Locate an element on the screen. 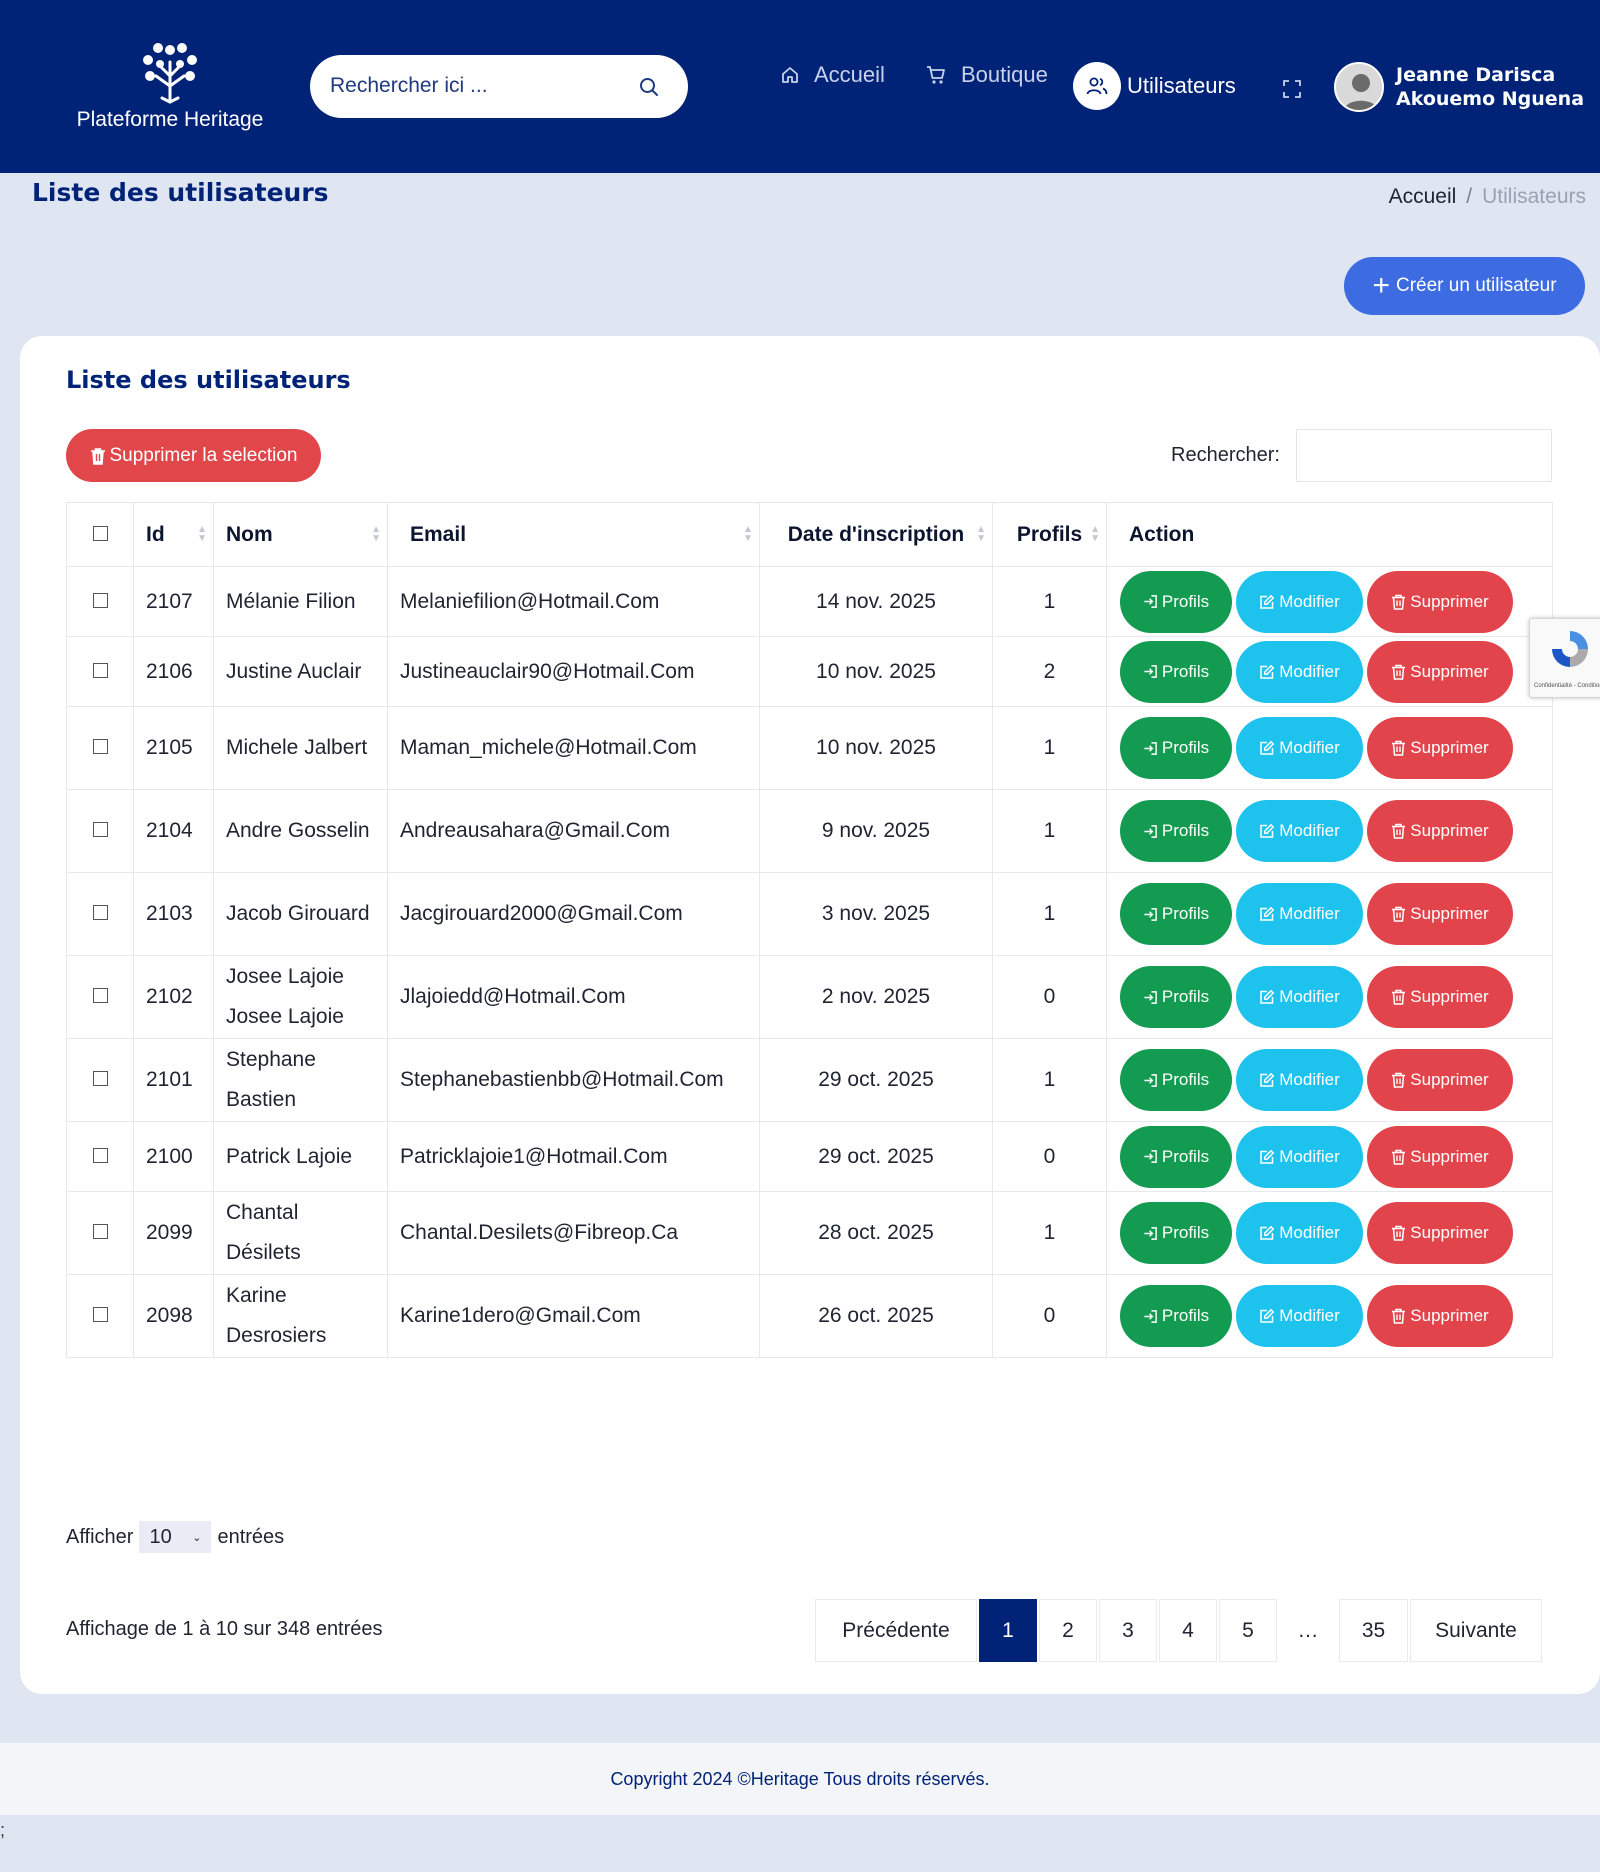 This screenshot has height=1872, width=1600. header-search-input is located at coordinates (475, 86).